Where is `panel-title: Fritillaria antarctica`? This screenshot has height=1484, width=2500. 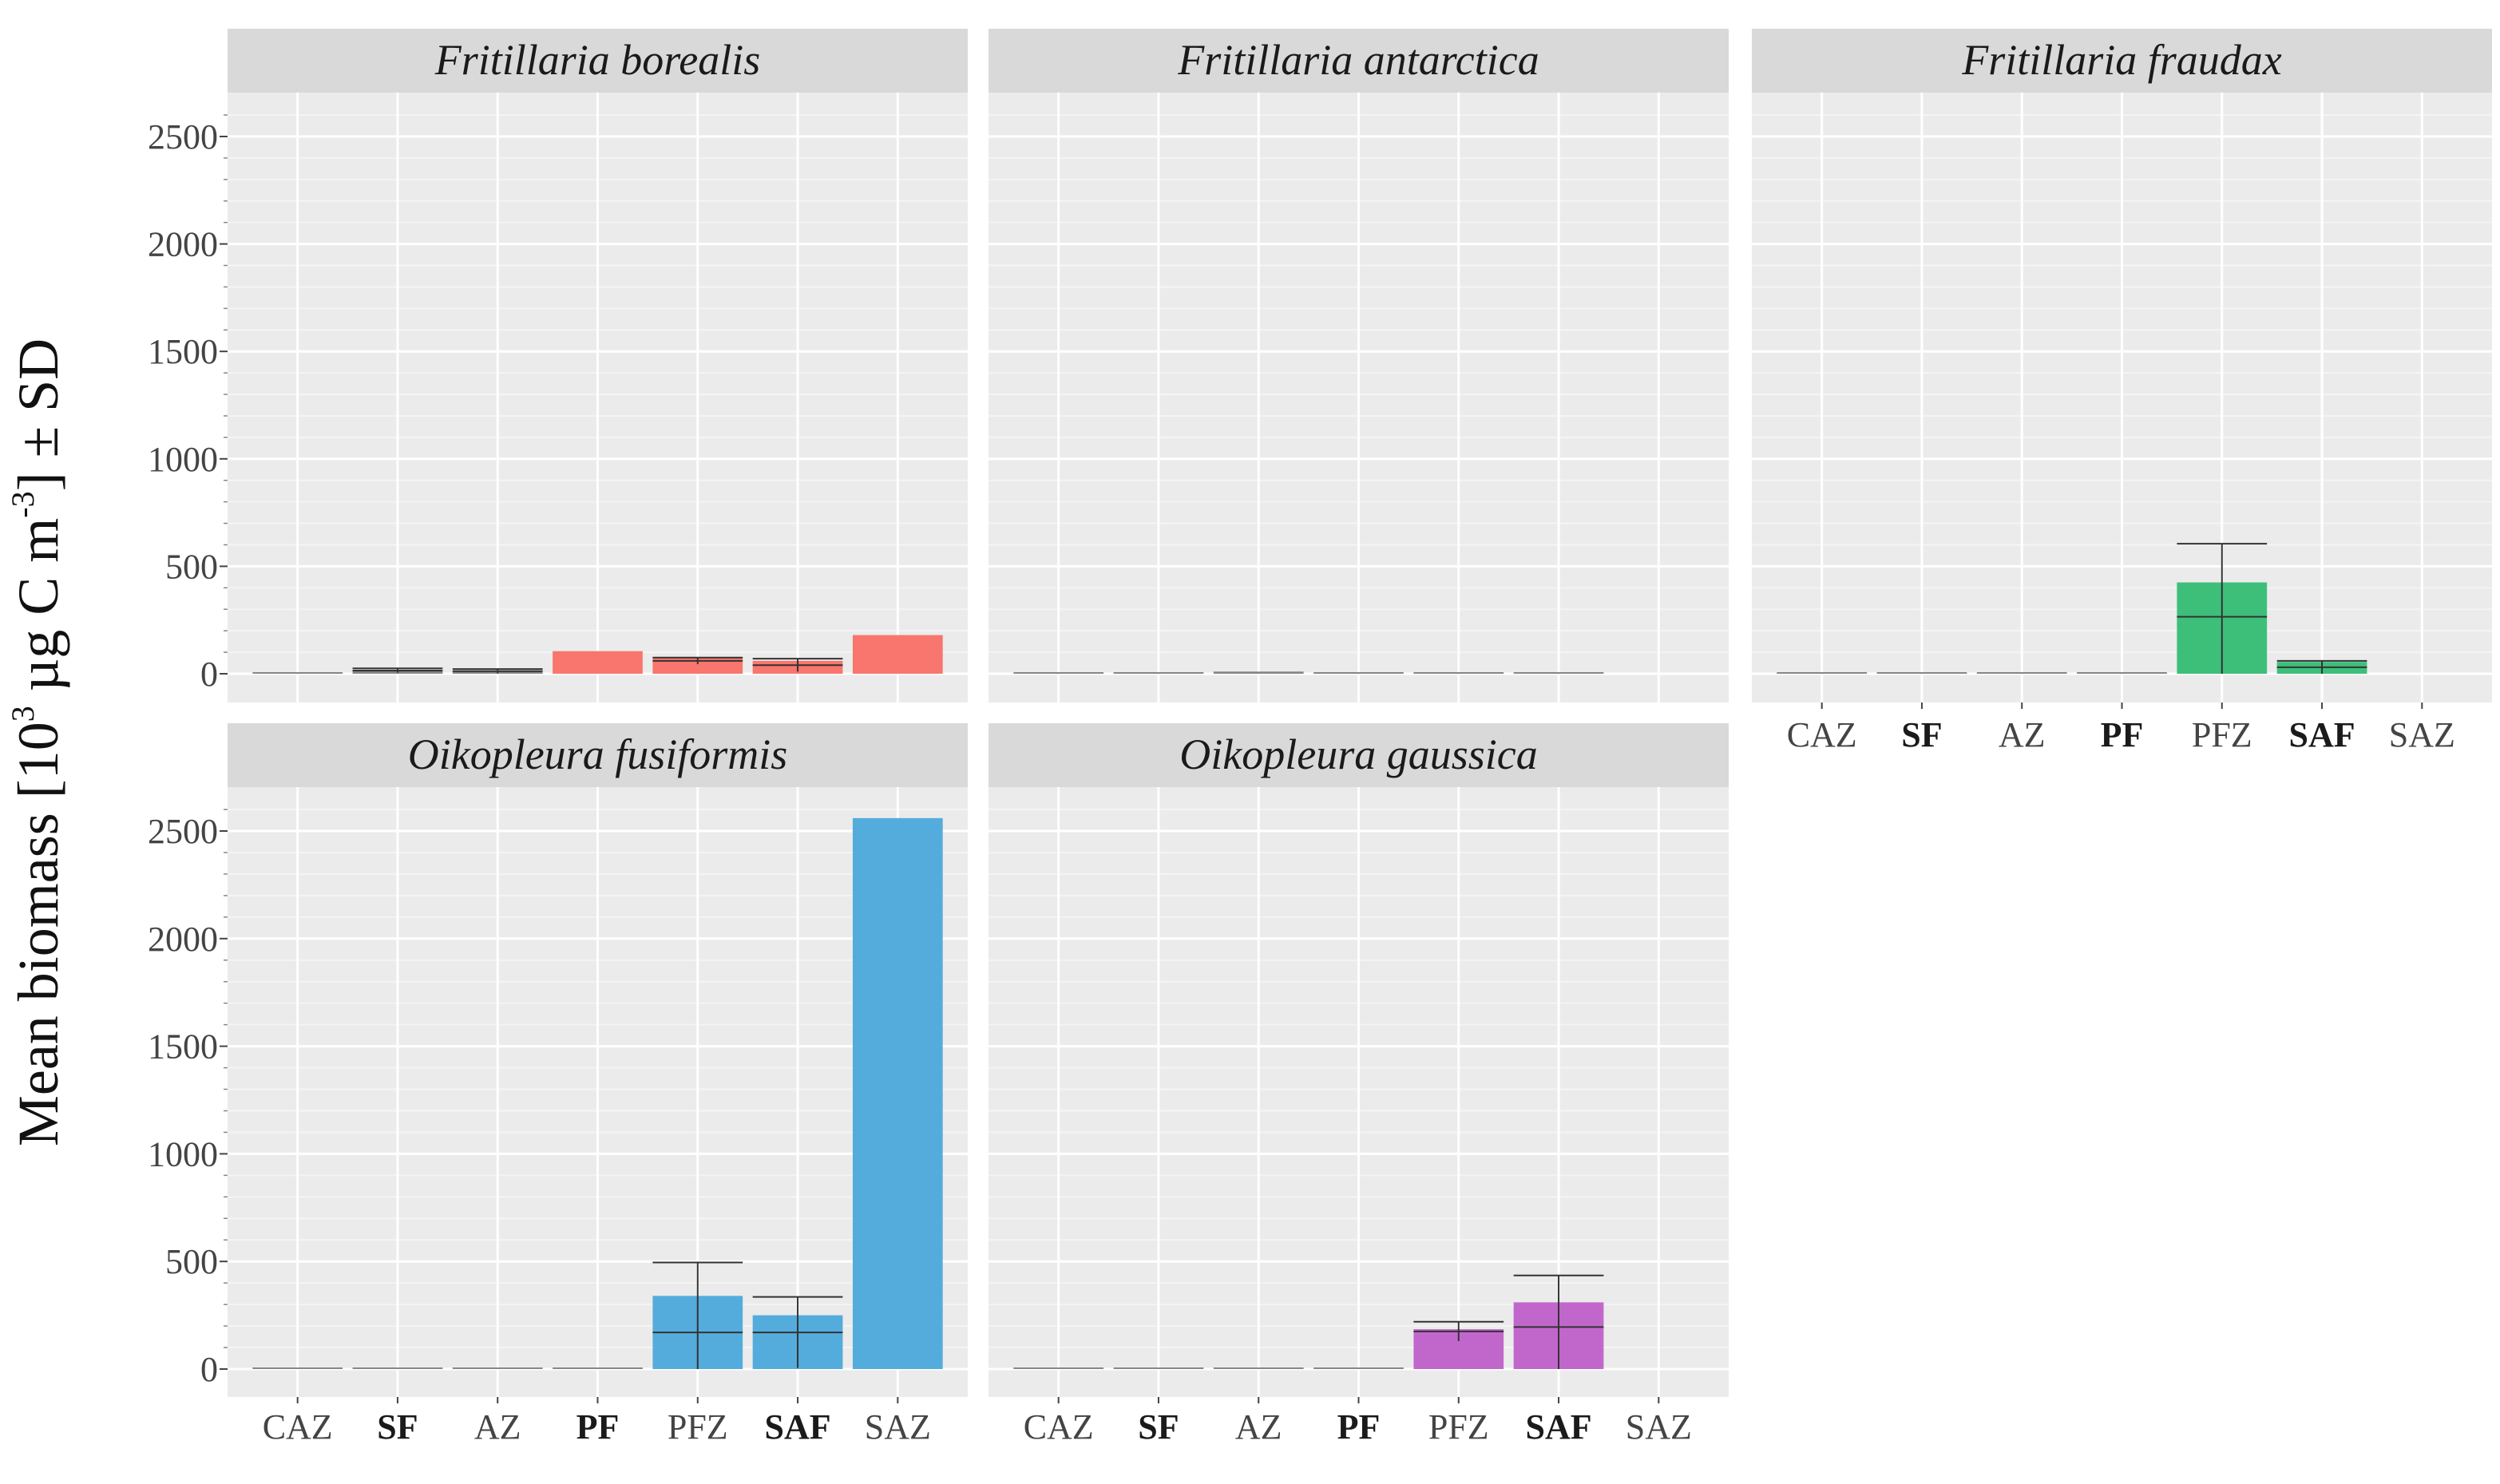
panel-title: Fritillaria antarctica is located at coordinates (1358, 60).